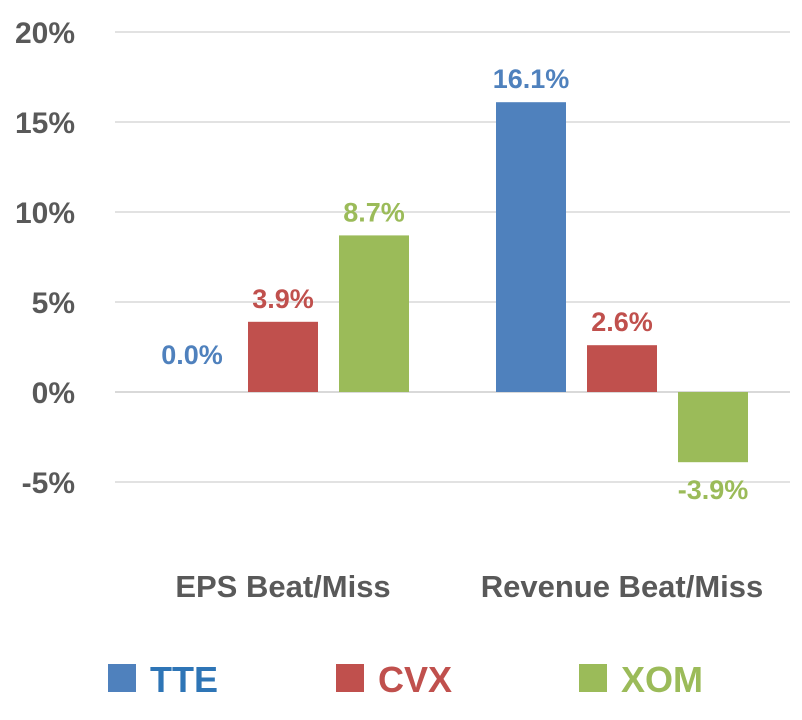 This screenshot has height=720, width=802. I want to click on y-tick-label: 10%, so click(45, 213).